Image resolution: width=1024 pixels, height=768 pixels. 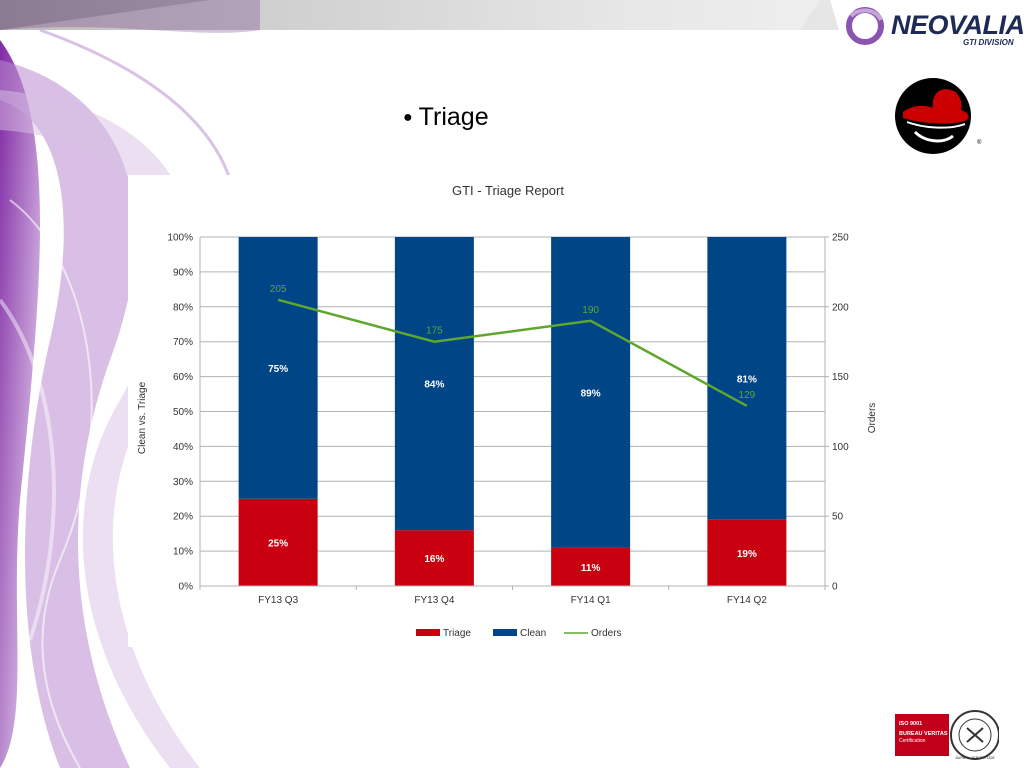 I want to click on bar-label-triage: 19%, so click(x=747, y=554).